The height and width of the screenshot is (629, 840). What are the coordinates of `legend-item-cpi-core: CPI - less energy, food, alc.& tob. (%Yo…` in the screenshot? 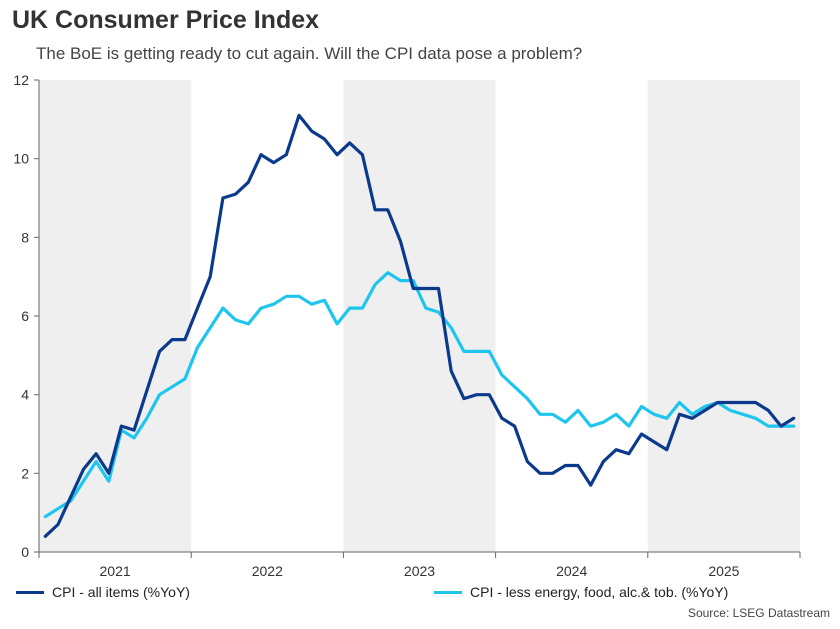 It's located at (581, 592).